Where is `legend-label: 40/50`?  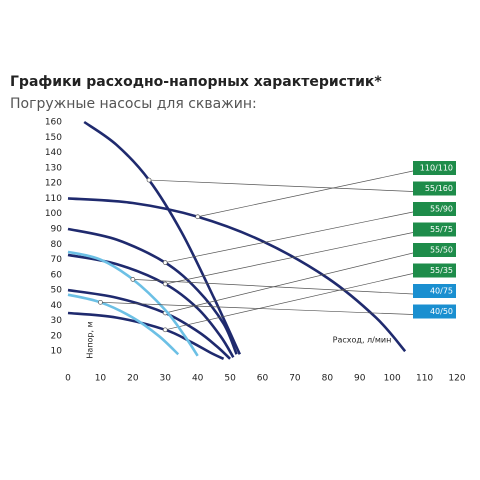 legend-label: 40/50 is located at coordinates (441, 311).